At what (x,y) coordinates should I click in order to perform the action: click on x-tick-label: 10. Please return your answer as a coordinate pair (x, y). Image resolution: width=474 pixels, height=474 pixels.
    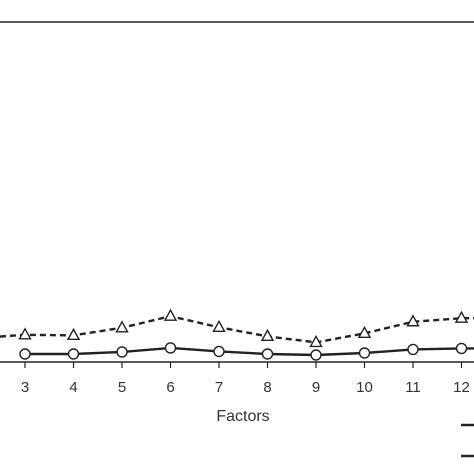
    Looking at the image, I should click on (364, 387).